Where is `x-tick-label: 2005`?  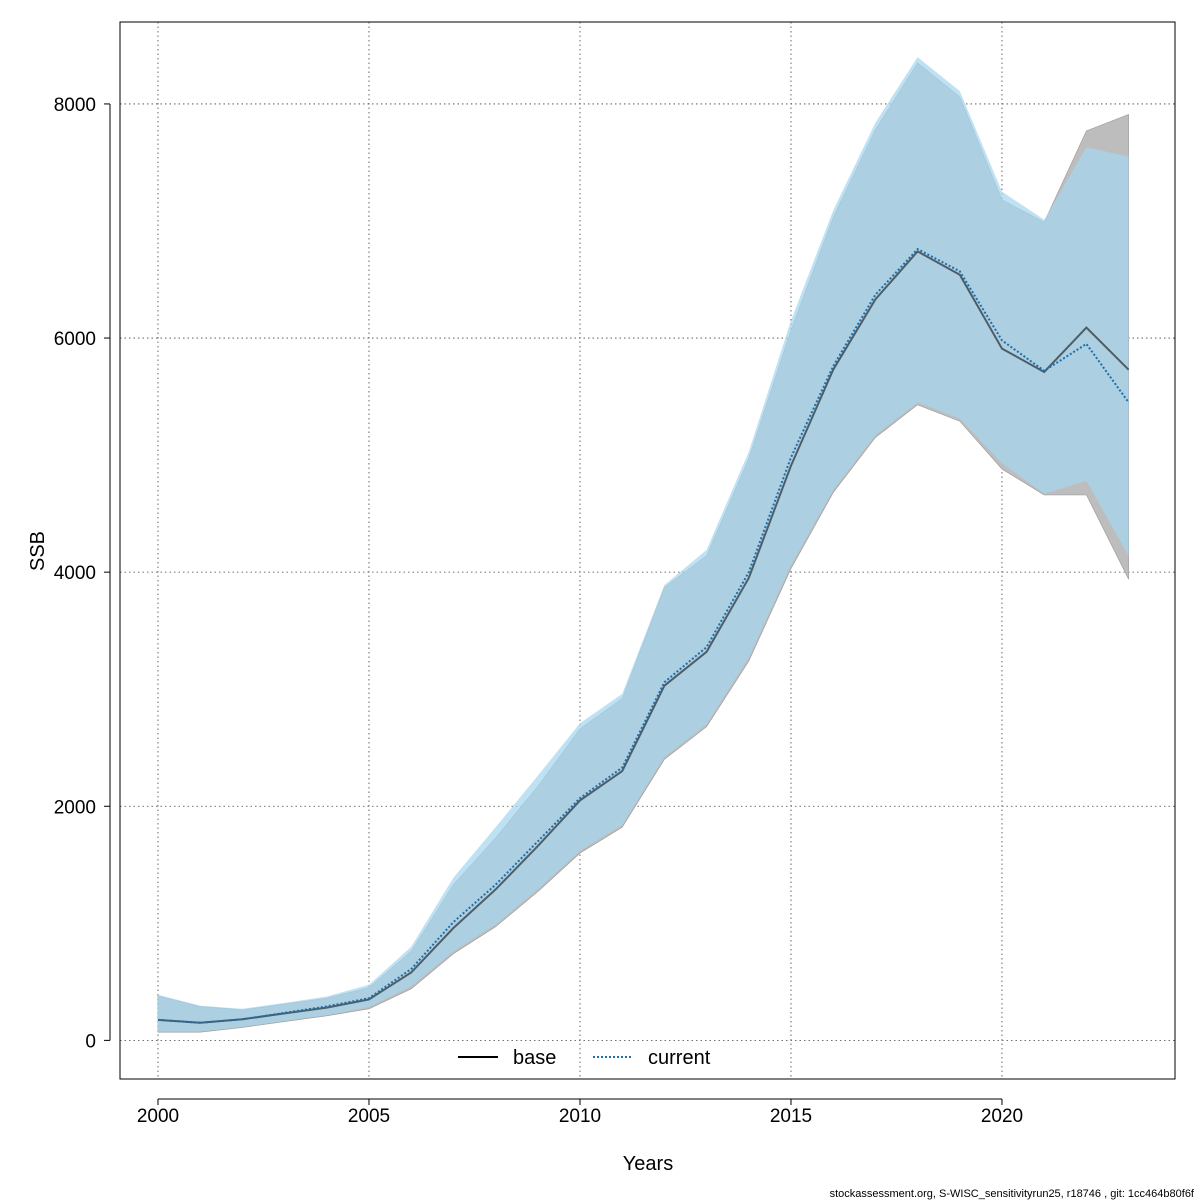 x-tick-label: 2005 is located at coordinates (369, 1116).